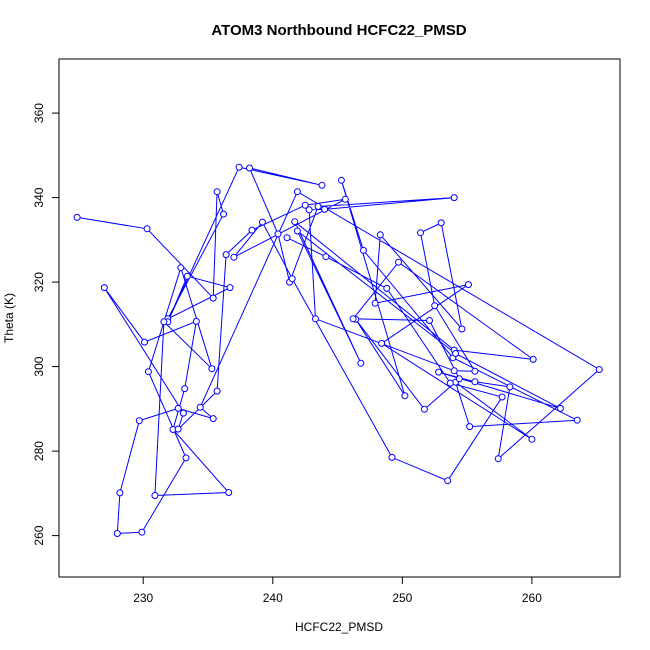  I want to click on y-tick-label: 300, so click(39, 366).